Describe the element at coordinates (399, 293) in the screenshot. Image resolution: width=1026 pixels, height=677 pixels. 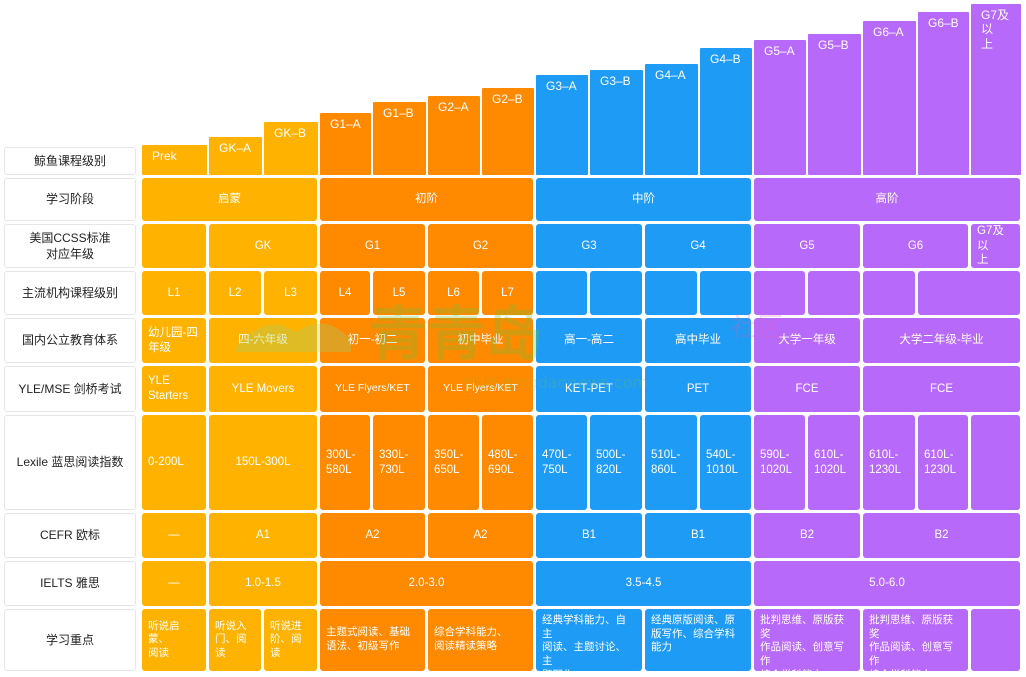
I see `inst-cell: L5` at that location.